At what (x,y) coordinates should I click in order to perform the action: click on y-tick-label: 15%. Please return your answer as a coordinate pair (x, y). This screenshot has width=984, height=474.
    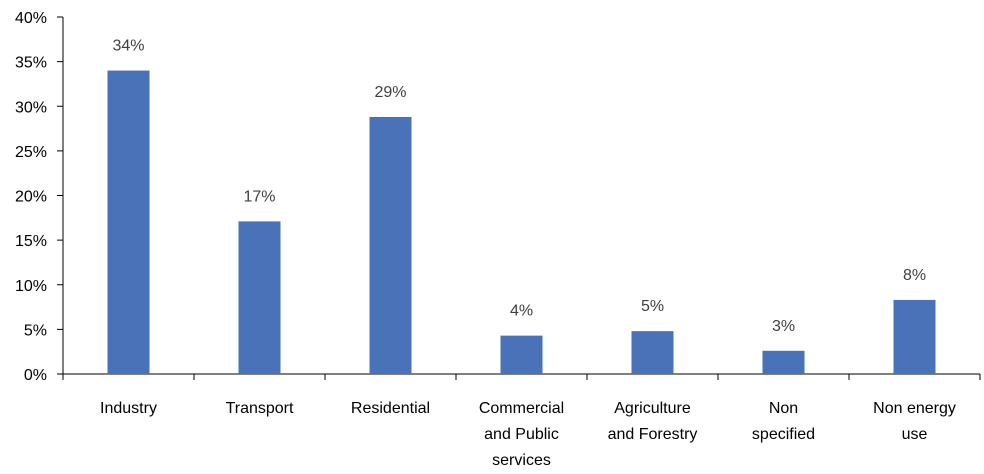
    Looking at the image, I should click on (31, 241).